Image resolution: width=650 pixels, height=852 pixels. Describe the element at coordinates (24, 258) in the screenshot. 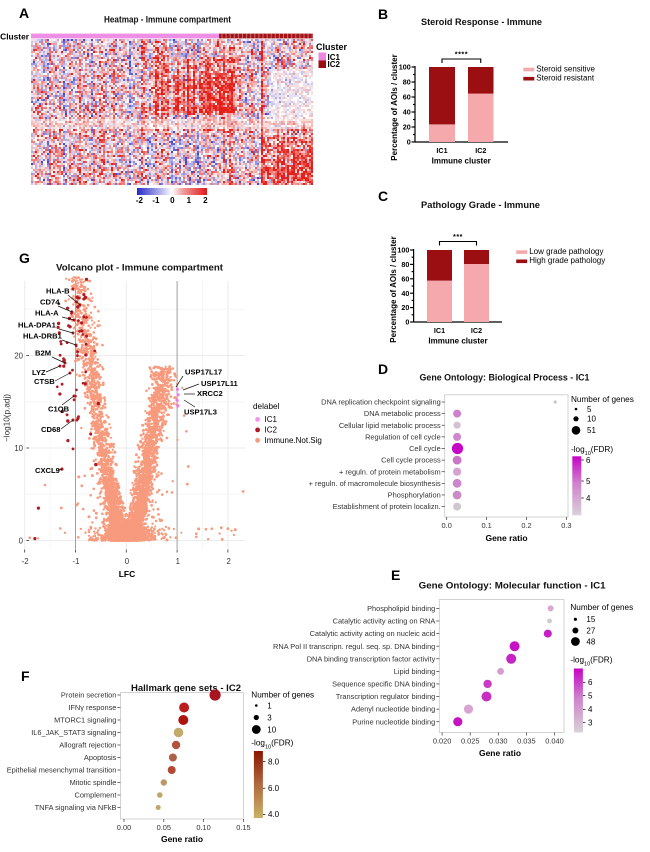

I see `svg-text: G` at that location.